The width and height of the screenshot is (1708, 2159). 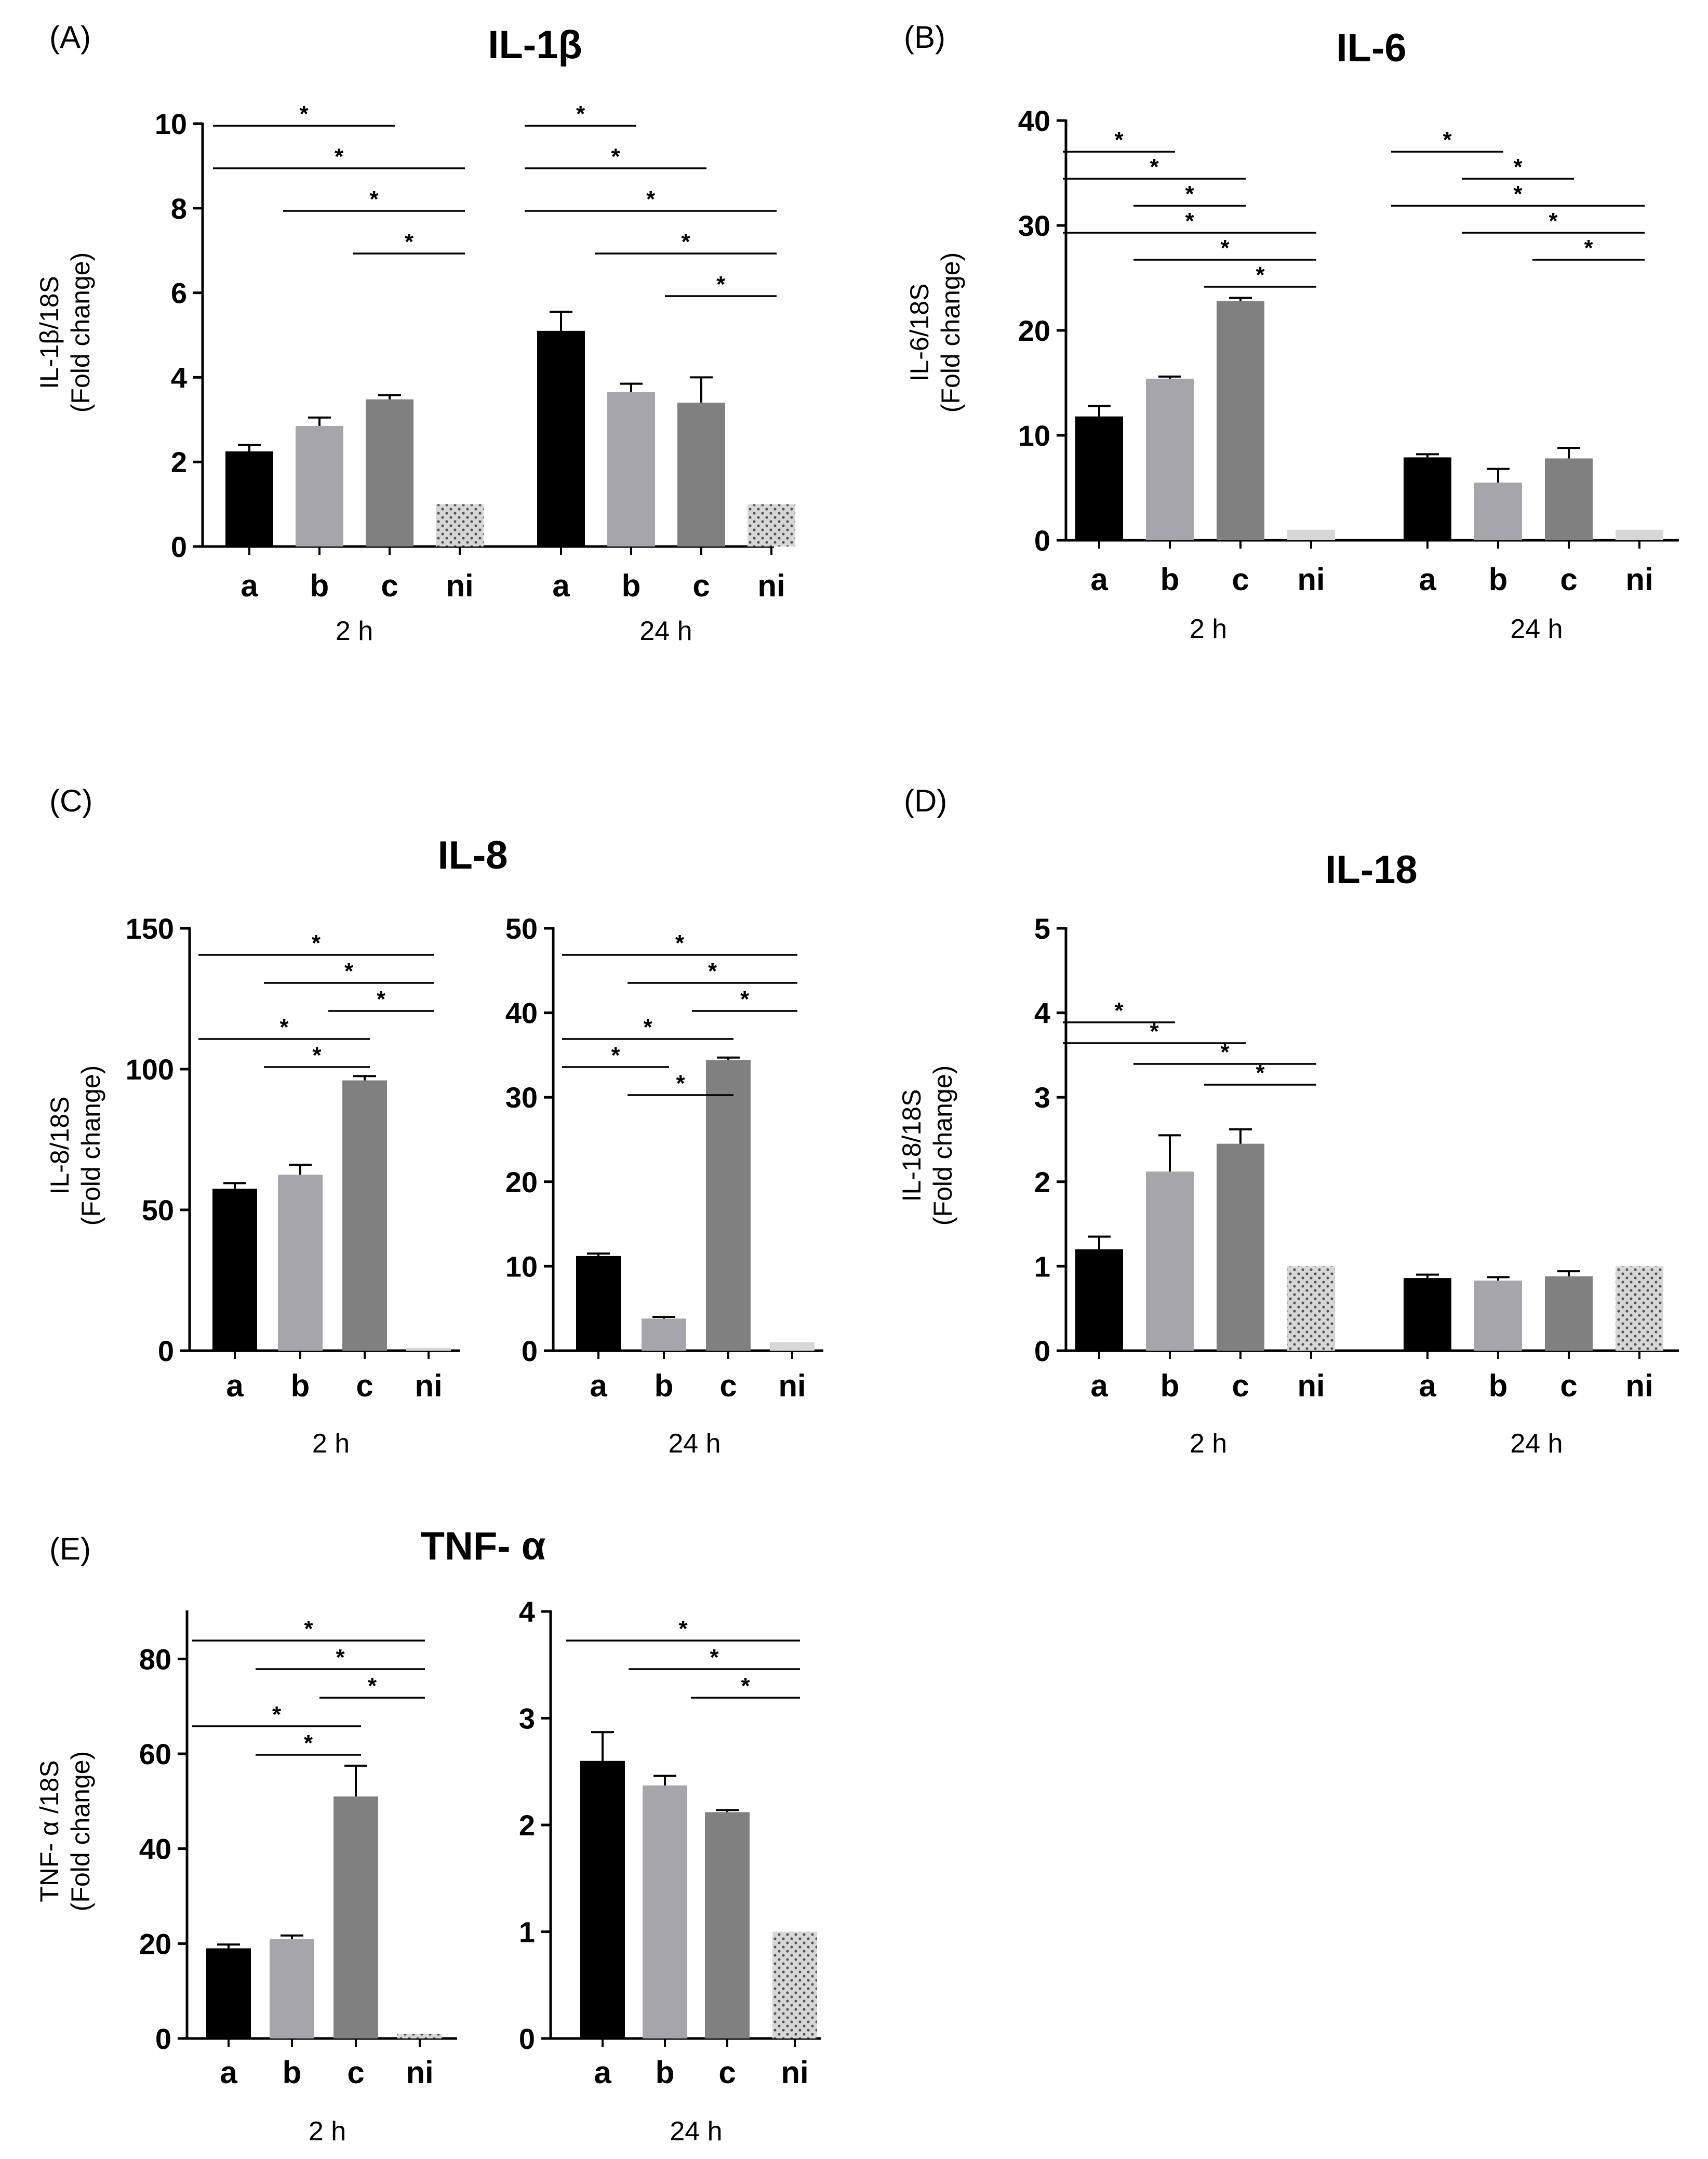 What do you see at coordinates (59, 1145) in the screenshot?
I see `y-axis-label: IL-8/18S` at bounding box center [59, 1145].